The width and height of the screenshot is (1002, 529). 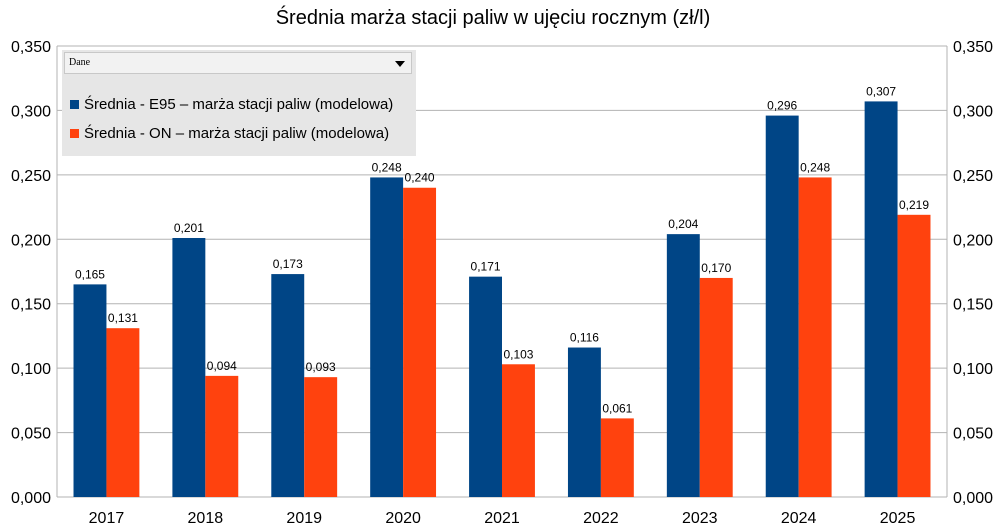 What do you see at coordinates (782, 106) in the screenshot?
I see `data-label: 0,296` at bounding box center [782, 106].